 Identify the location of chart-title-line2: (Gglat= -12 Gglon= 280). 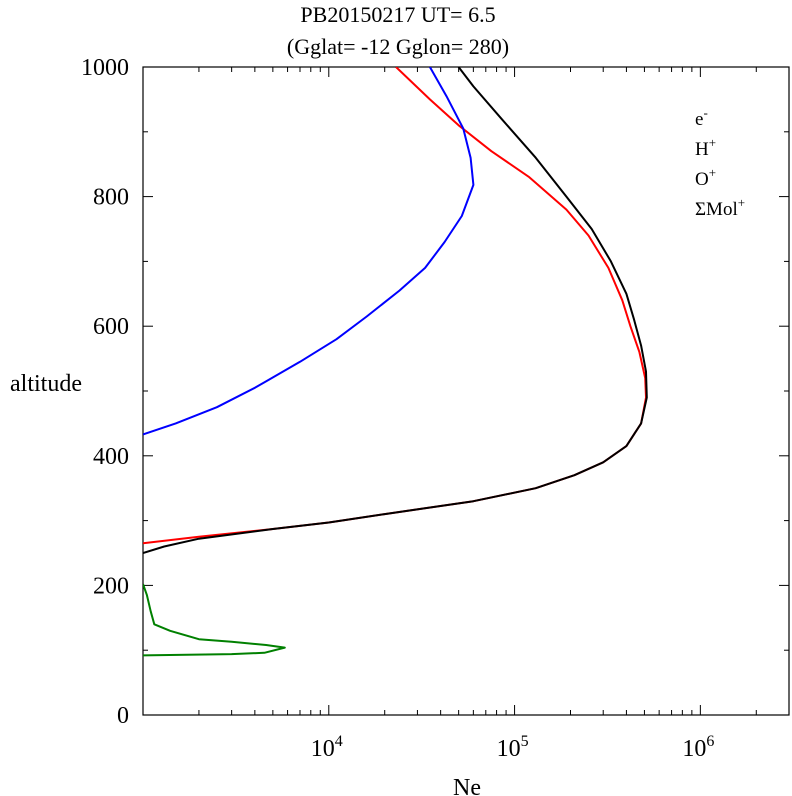
(398, 46).